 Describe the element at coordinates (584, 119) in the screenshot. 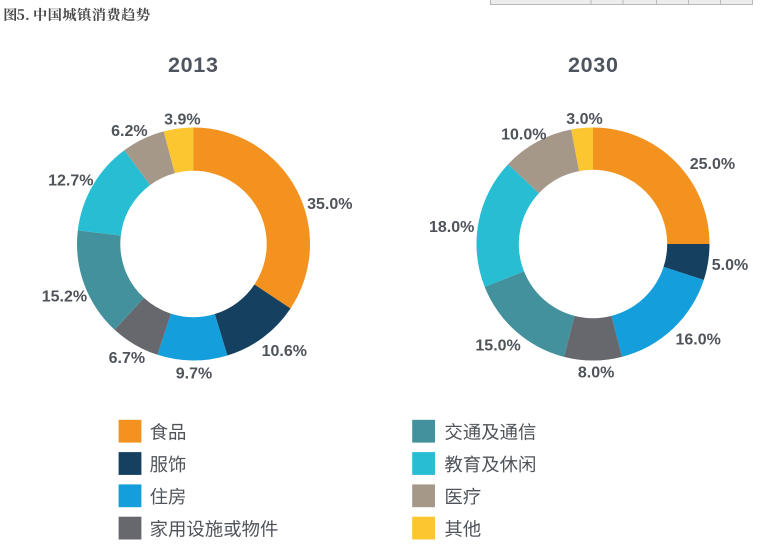

I see `svg-text: 3.0%` at that location.